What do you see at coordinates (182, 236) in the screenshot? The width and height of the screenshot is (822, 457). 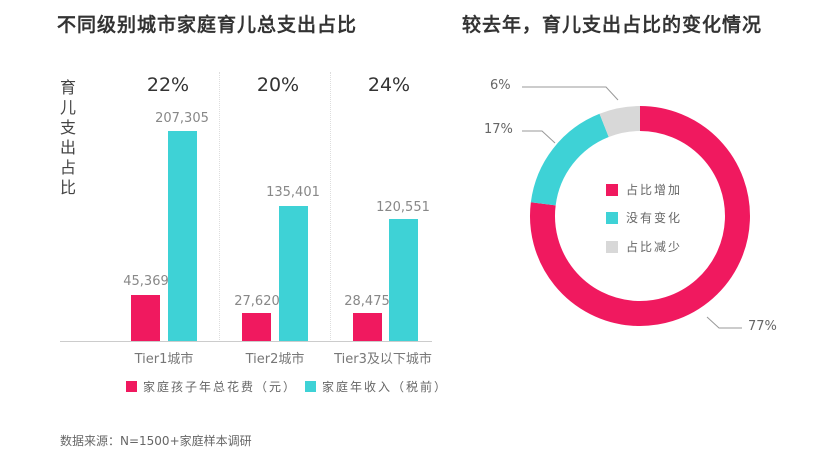 I see `income-bar-tier1` at bounding box center [182, 236].